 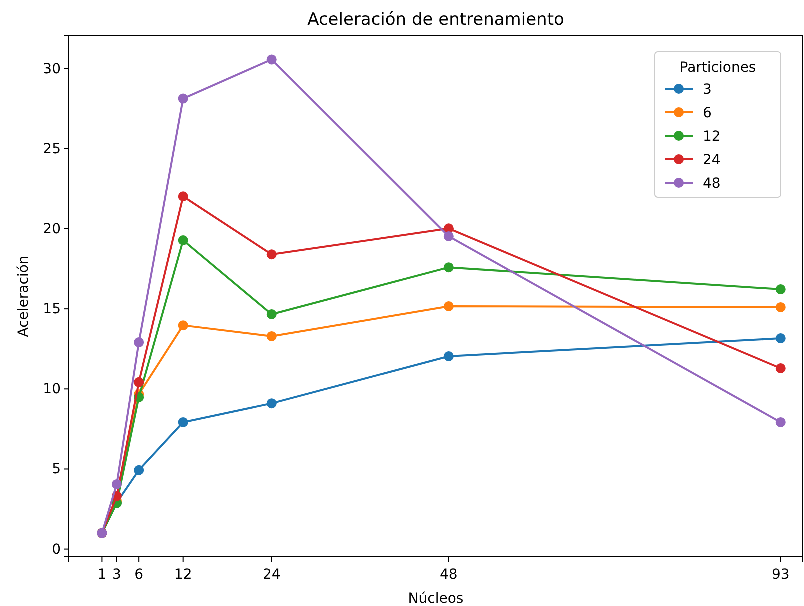 What do you see at coordinates (183, 575) in the screenshot?
I see `x-tick-label: 12` at bounding box center [183, 575].